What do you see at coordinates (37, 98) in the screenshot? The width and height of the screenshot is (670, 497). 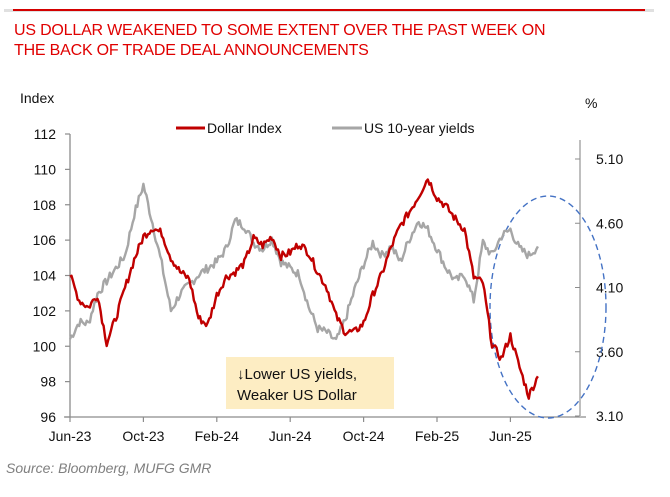 I see `left-axis-title: Index` at bounding box center [37, 98].